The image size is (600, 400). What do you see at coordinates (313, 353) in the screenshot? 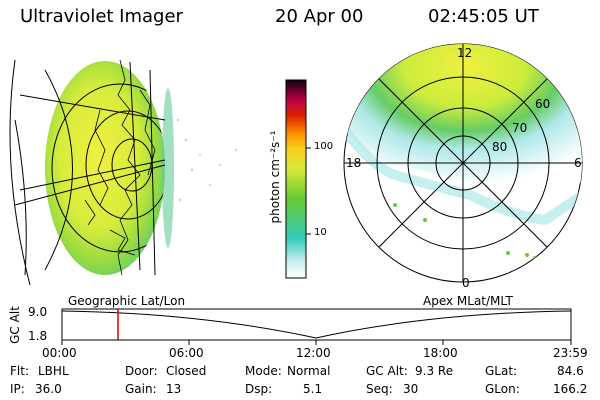
I see `xtick-1200: 12:00` at bounding box center [313, 353].